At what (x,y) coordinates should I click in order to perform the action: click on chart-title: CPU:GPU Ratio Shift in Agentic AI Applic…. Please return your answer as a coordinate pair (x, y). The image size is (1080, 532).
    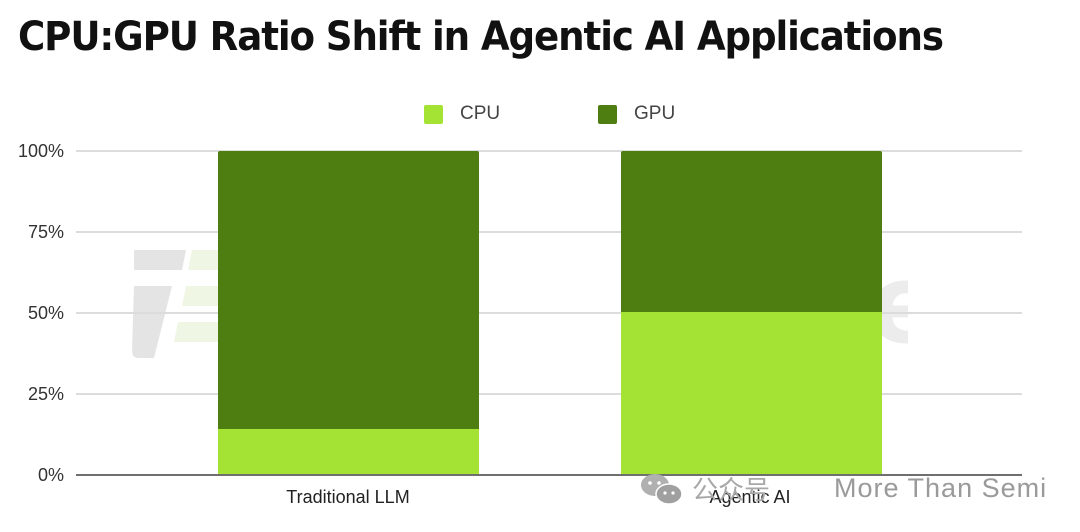
    Looking at the image, I should click on (481, 37).